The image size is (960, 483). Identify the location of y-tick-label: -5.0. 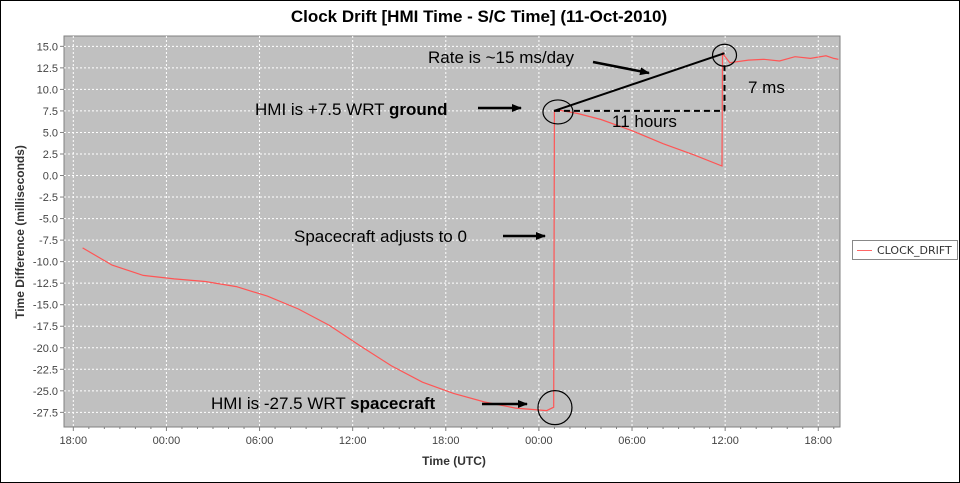
(48, 220).